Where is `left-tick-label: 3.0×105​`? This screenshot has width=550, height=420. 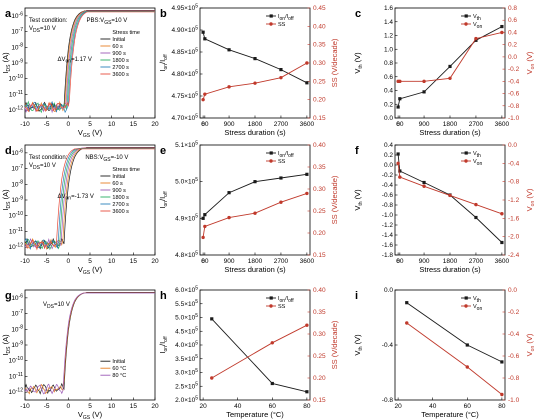 left-tick-label: 3.0×105​ is located at coordinates (186, 372).